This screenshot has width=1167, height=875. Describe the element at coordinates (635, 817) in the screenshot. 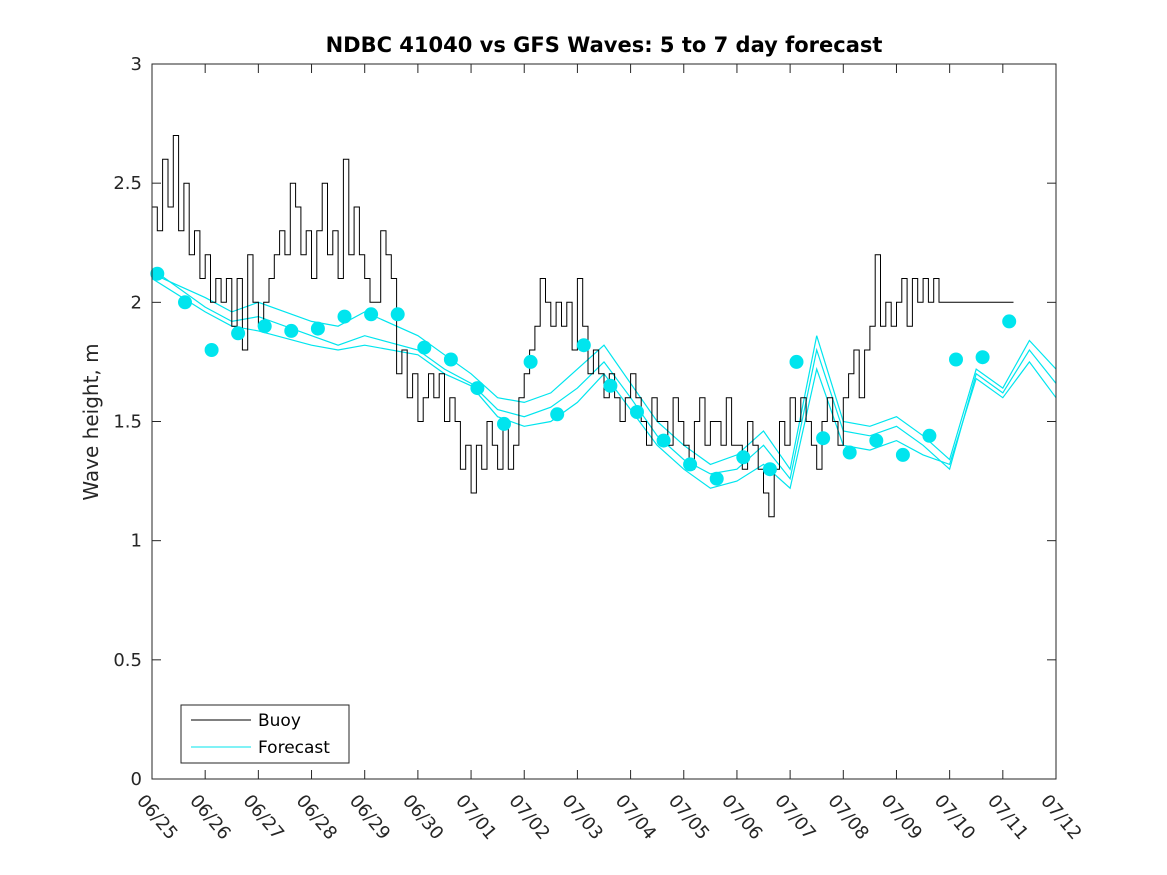

I see `x-tick-label: 07/04` at that location.